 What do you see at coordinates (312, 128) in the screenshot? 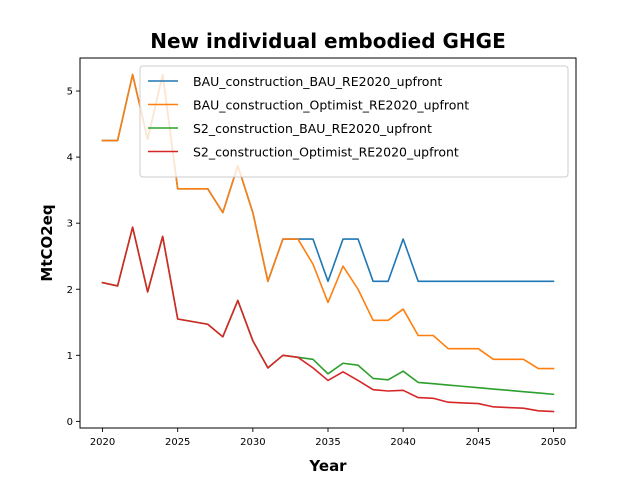
I see `legend-label-3: S2_construction_BAU_RE2020_upfront` at bounding box center [312, 128].